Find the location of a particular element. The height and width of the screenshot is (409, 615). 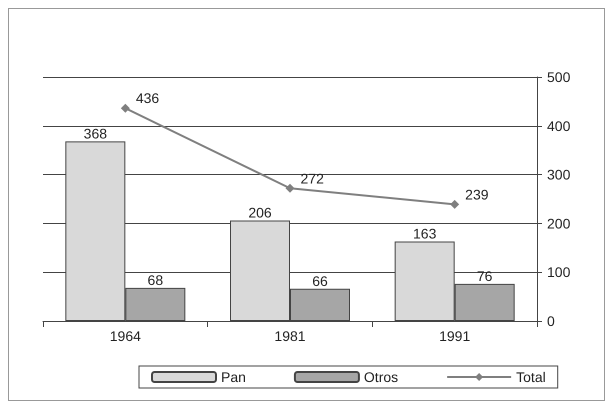

y-tick-label: 300 is located at coordinates (559, 174).